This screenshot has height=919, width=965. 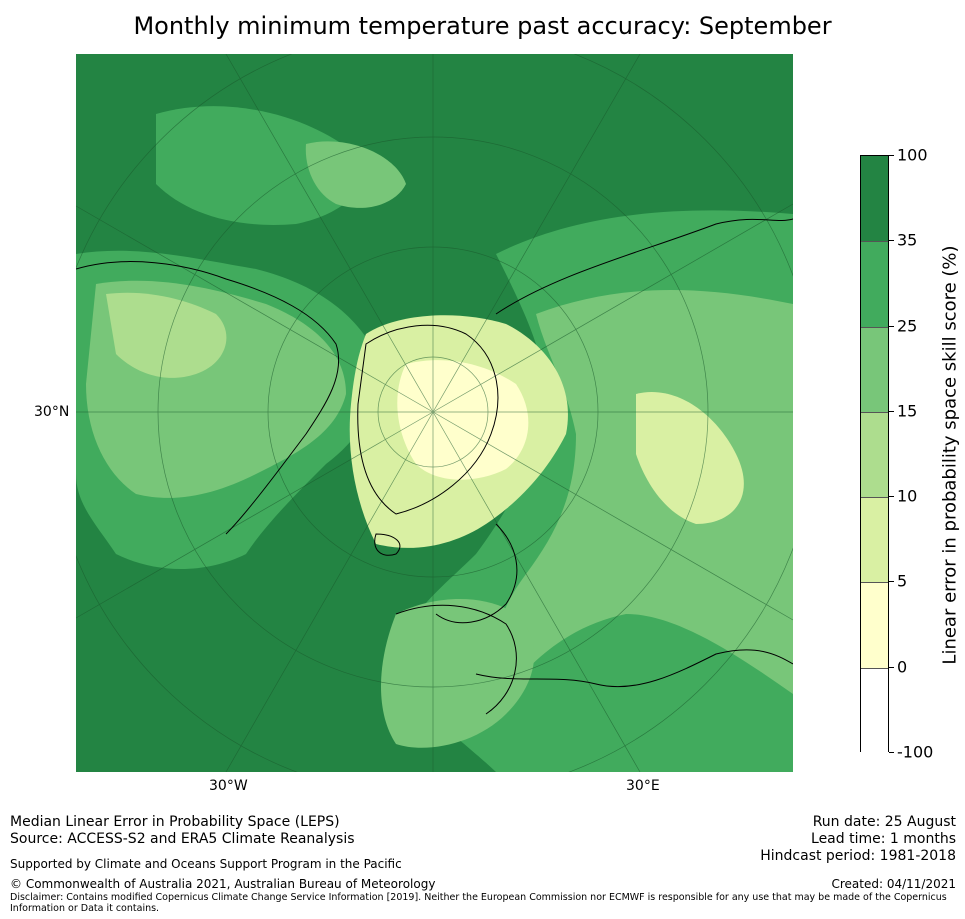 I want to click on created-date: Created: 04/11/2021, so click(x=893, y=884).